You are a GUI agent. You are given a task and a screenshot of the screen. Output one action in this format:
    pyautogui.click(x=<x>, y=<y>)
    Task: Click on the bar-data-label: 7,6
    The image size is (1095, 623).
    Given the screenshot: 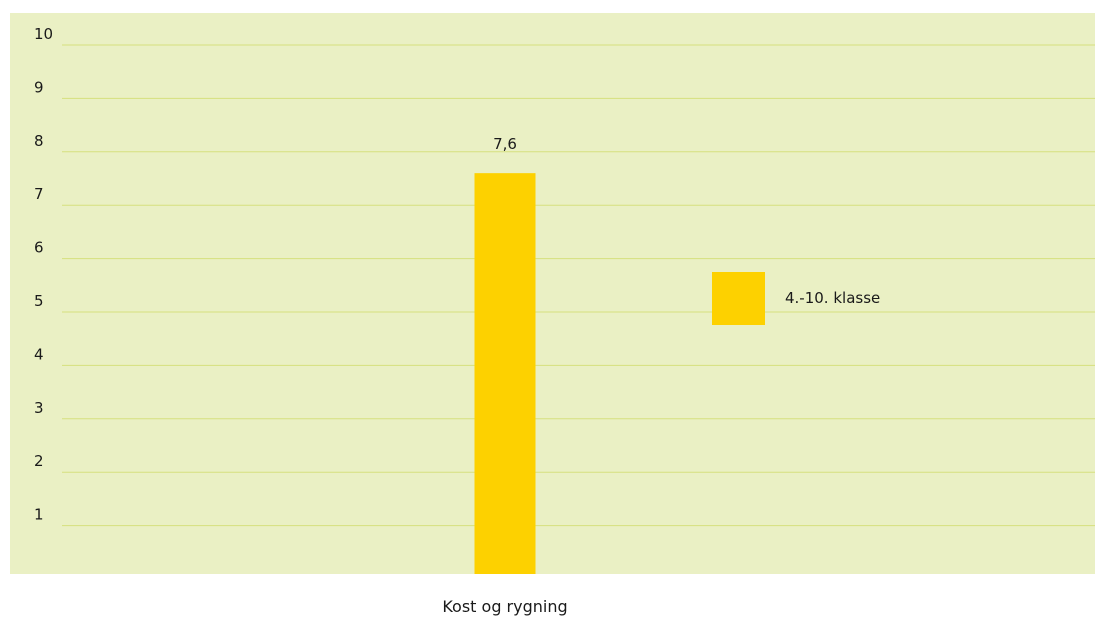 What is the action you would take?
    pyautogui.click(x=505, y=144)
    